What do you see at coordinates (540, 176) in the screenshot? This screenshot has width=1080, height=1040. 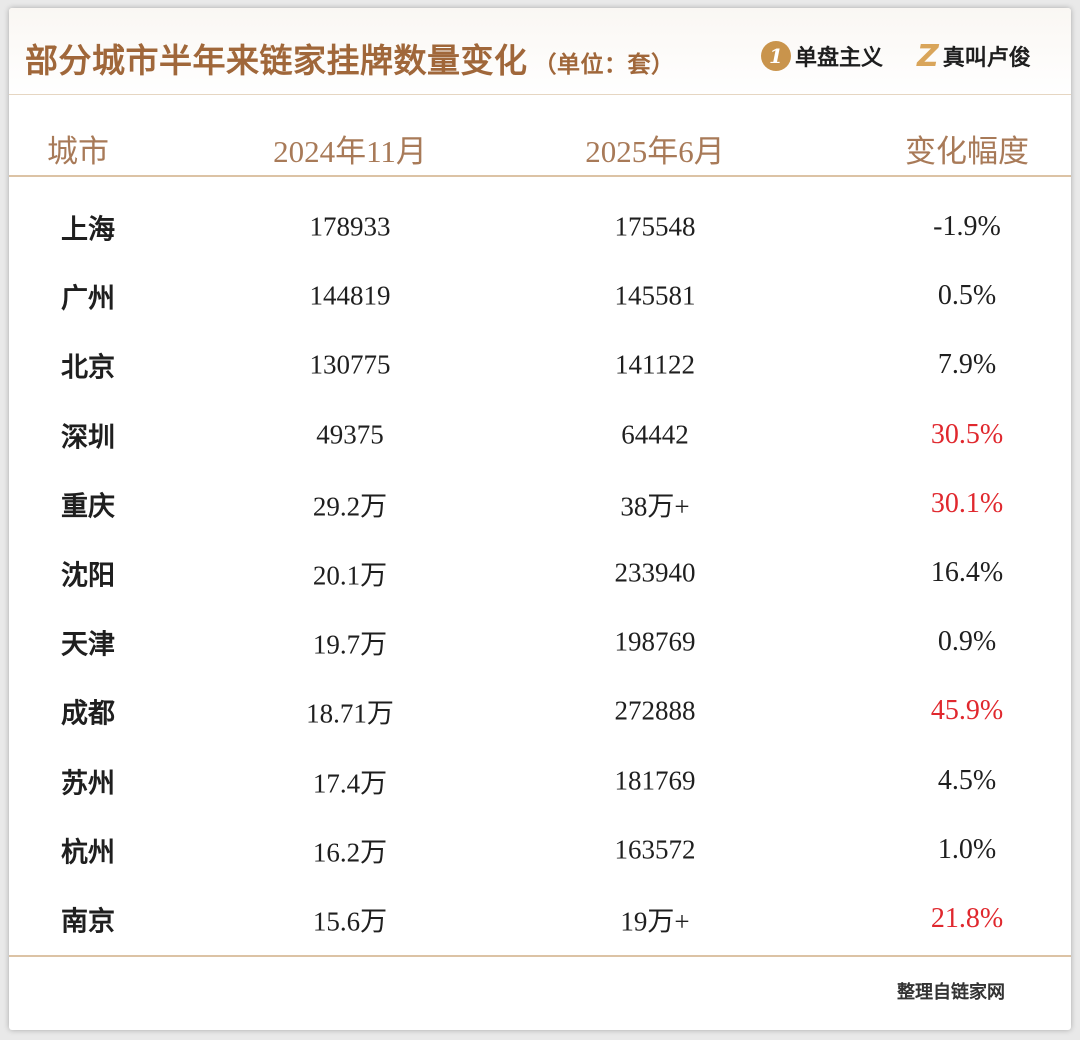 I see `header-divider` at bounding box center [540, 176].